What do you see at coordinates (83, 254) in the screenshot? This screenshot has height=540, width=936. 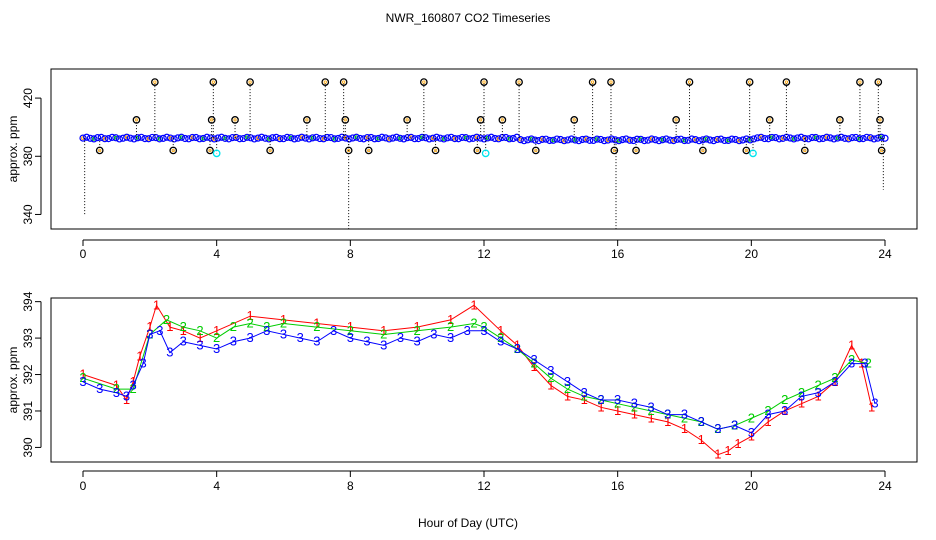 I see `top-x-tick-label: 0` at bounding box center [83, 254].